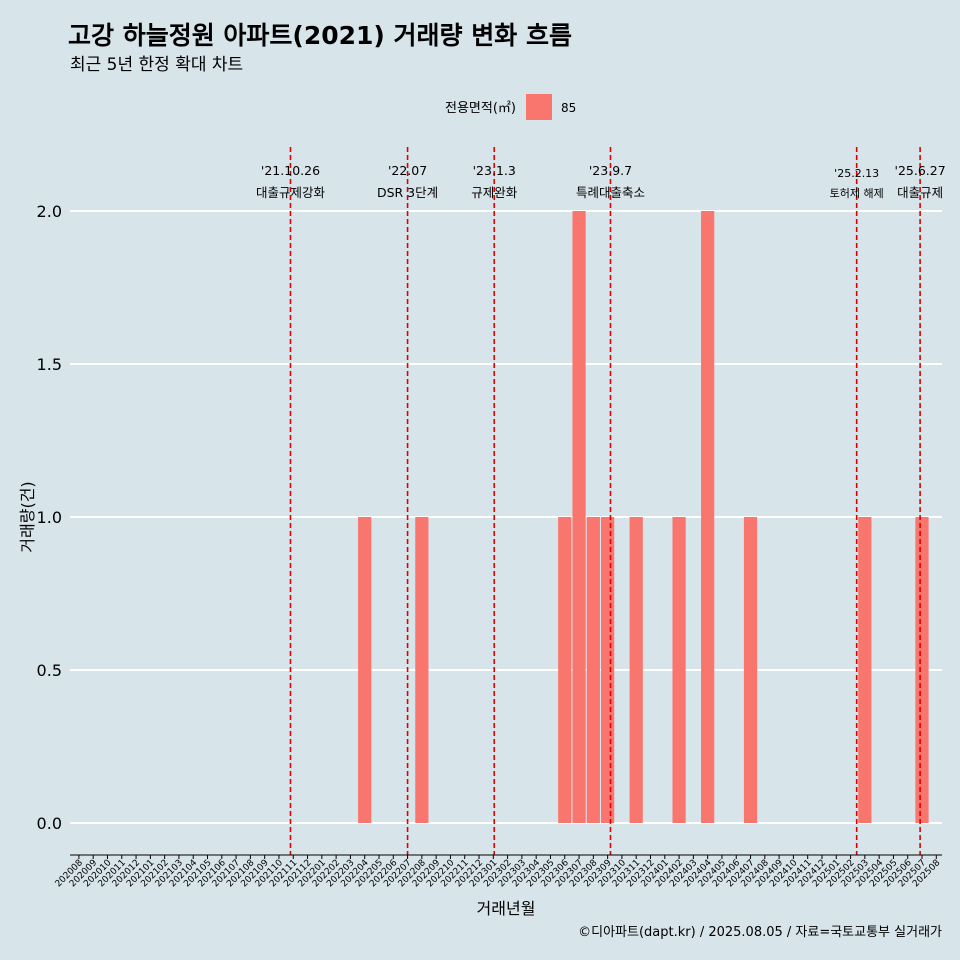 Image resolution: width=960 pixels, height=960 pixels. What do you see at coordinates (610, 170) in the screenshot?
I see `event-date: '23.9.7` at bounding box center [610, 170].